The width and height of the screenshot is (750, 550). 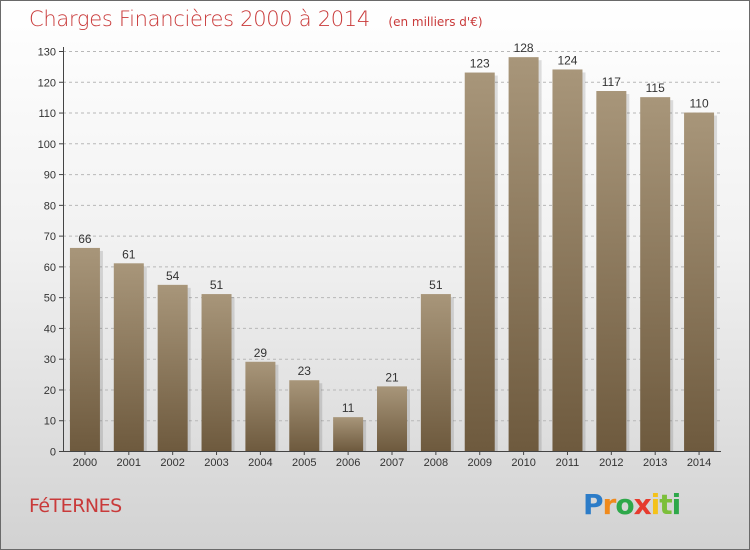 What do you see at coordinates (348, 463) in the screenshot?
I see `x-tick-label: 2006` at bounding box center [348, 463].